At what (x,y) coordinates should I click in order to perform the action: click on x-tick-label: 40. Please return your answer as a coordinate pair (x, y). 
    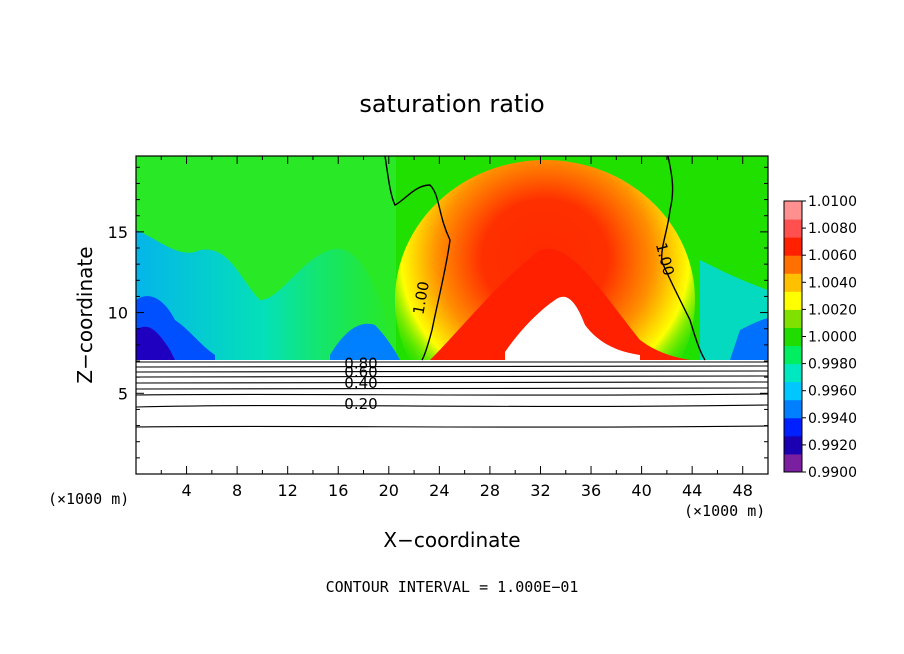
    Looking at the image, I should click on (641, 490).